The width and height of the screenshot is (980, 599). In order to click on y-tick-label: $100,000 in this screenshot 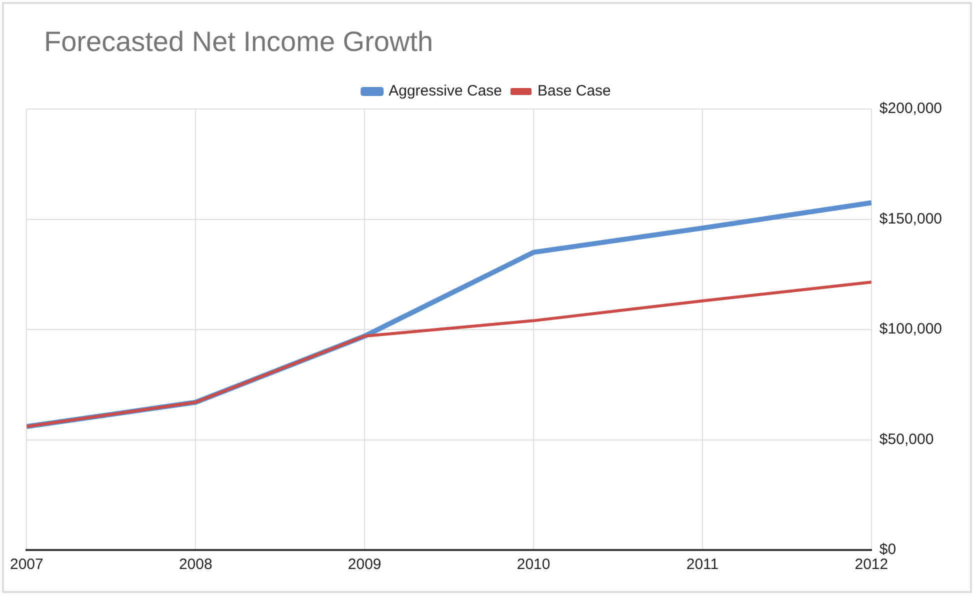, I will do `click(910, 329)`.